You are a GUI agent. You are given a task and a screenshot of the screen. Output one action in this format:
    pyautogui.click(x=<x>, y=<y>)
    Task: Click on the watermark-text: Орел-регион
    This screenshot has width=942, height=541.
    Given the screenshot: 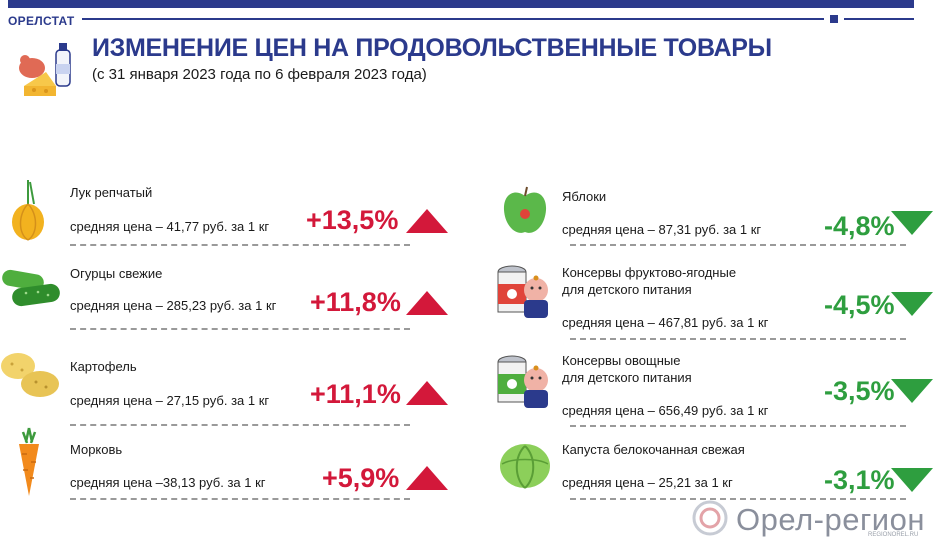 What is the action you would take?
    pyautogui.click(x=830, y=519)
    